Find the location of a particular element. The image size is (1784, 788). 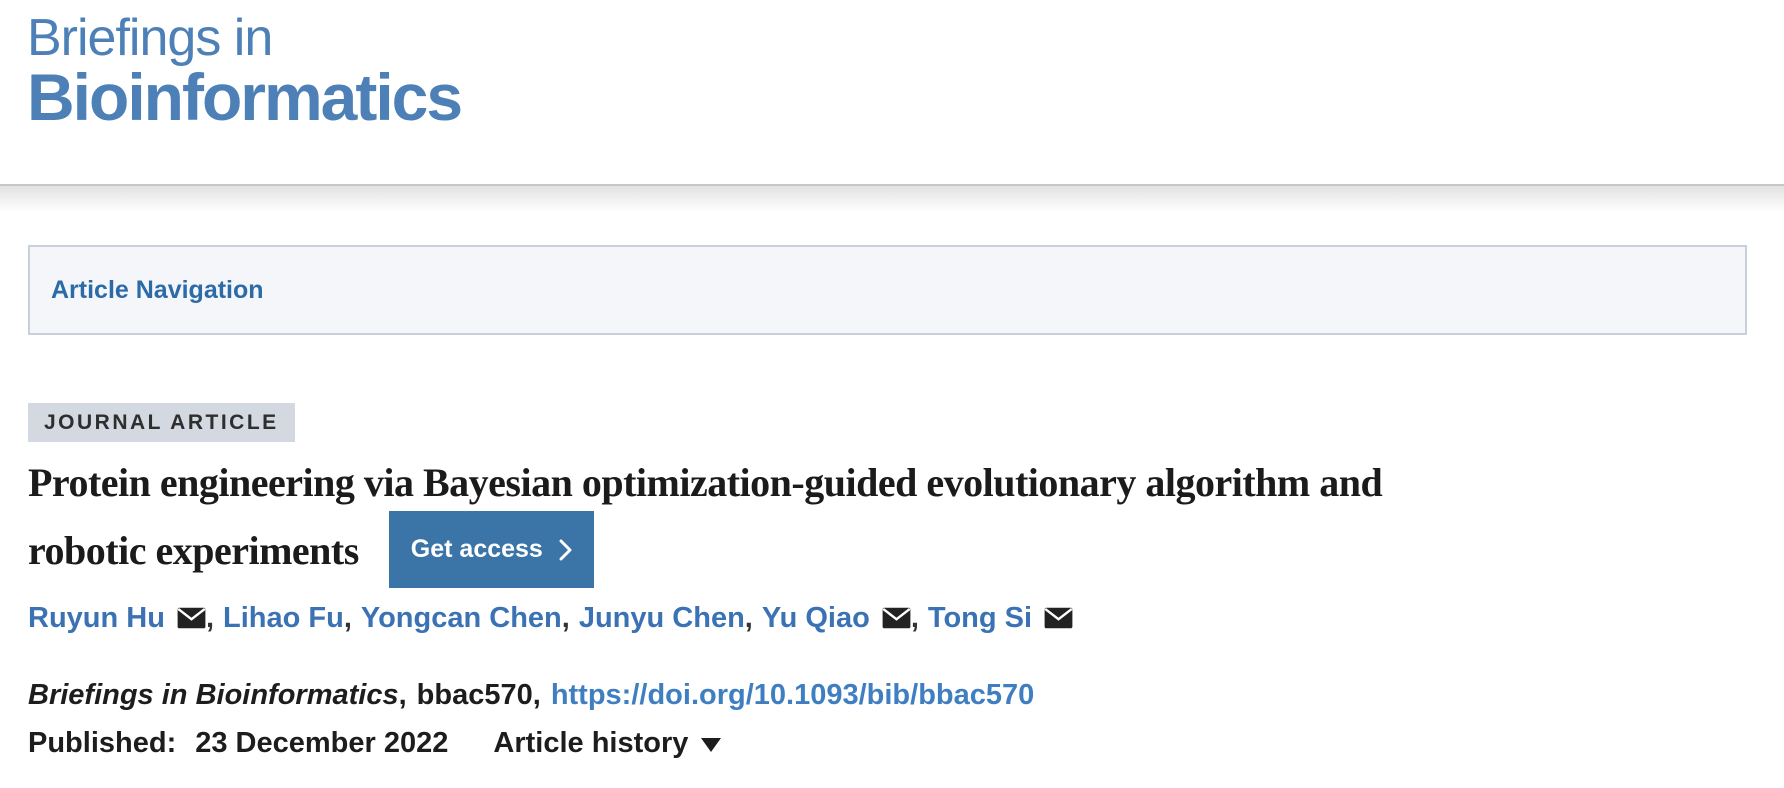

article-navigation-link: Article Navigation is located at coordinates (157, 289).